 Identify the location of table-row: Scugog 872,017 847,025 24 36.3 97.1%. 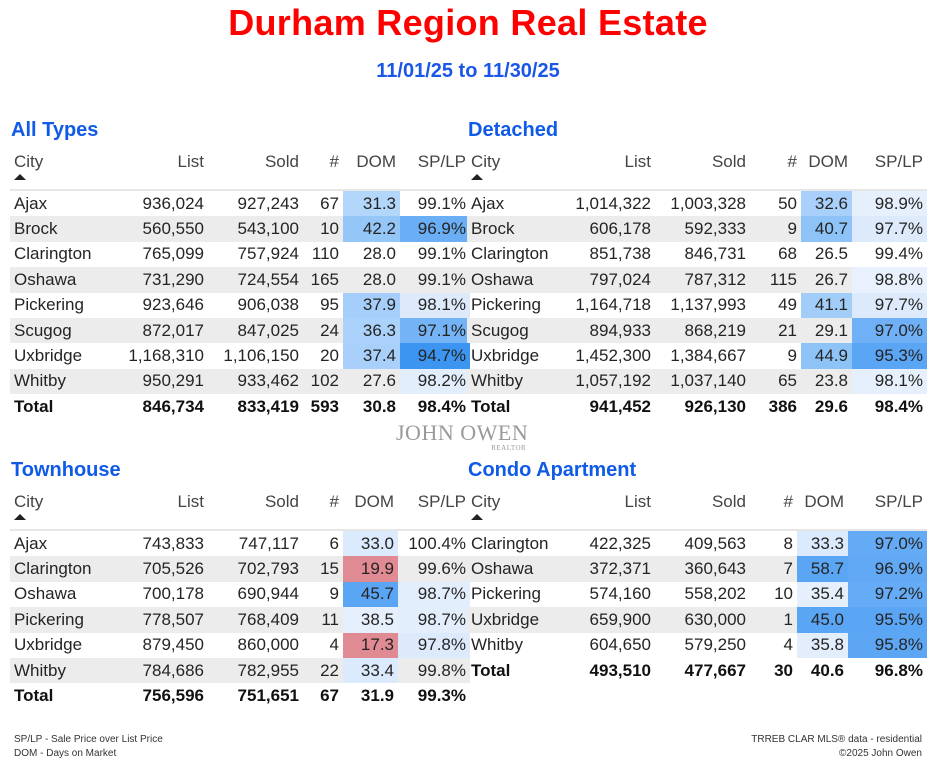
(240, 330).